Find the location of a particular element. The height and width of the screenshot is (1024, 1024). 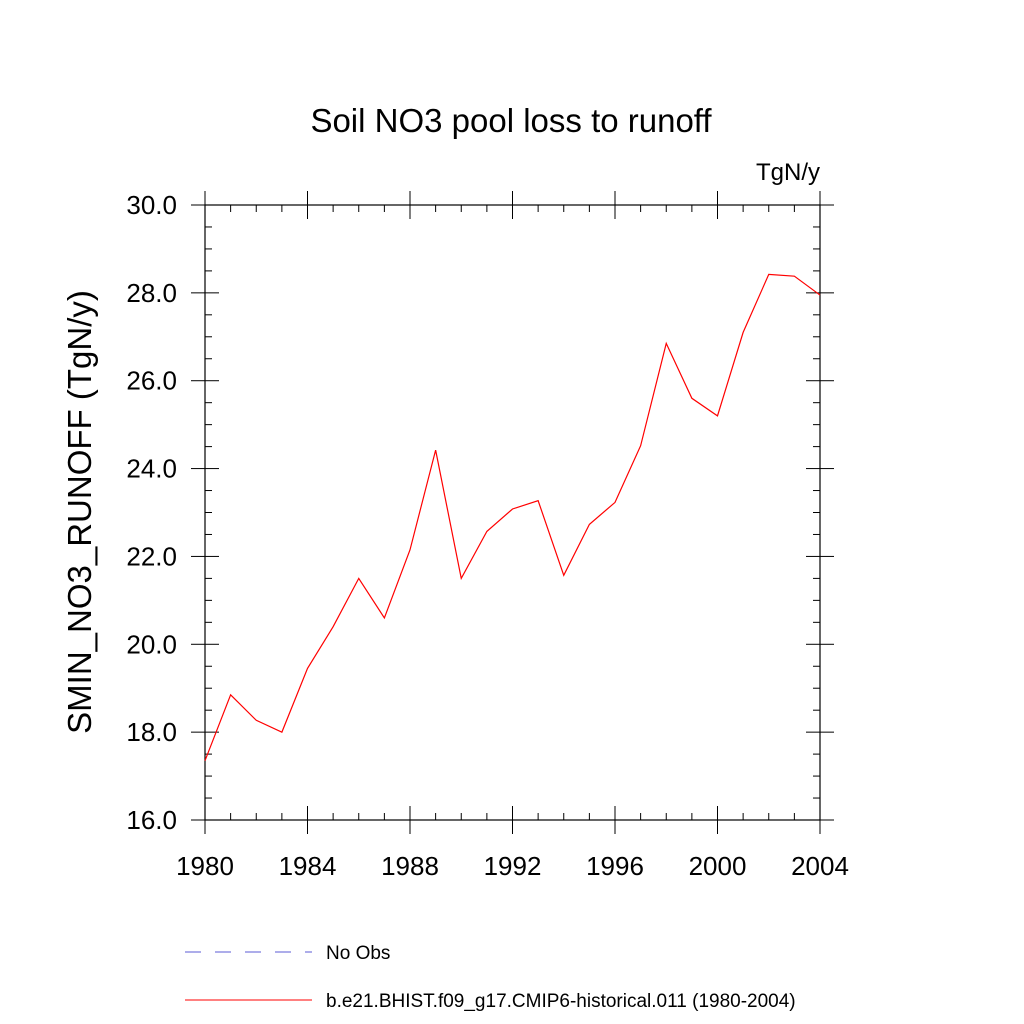

chart-title: Soil NO3 pool loss to runoff is located at coordinates (511, 120).